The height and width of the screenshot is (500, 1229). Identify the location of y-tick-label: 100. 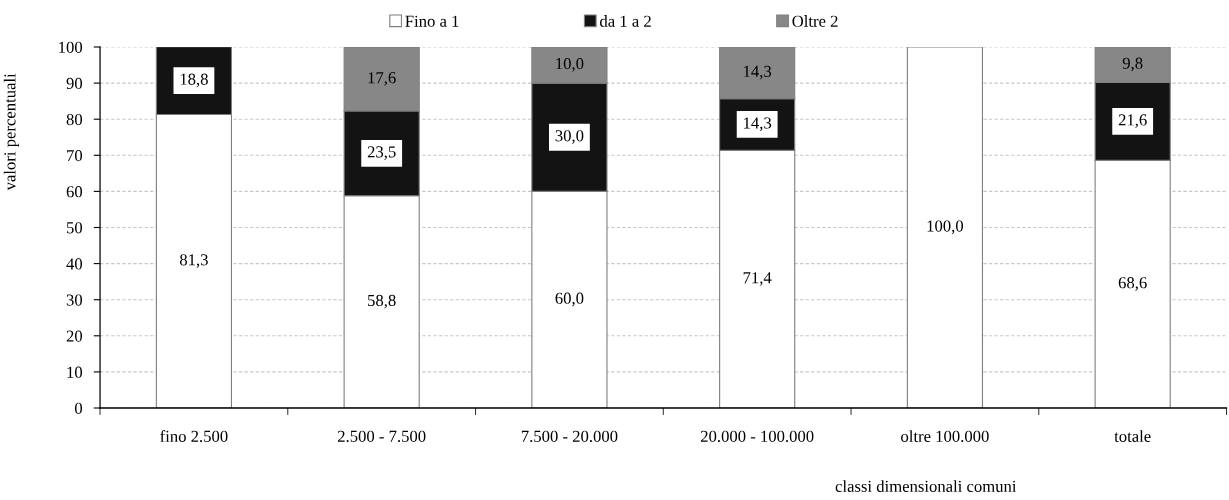
(71, 47).